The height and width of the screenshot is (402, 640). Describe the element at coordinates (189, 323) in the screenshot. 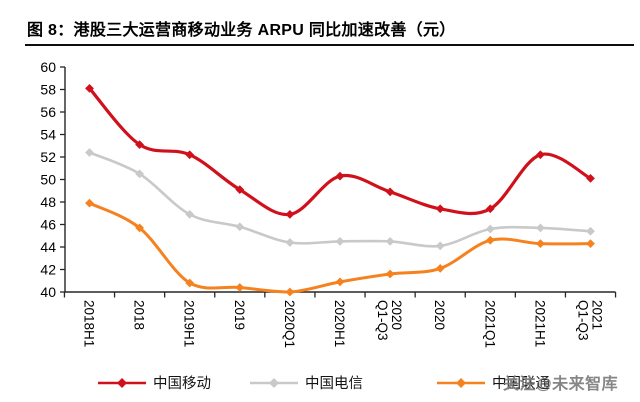

I see `x-tick-label: 2019H1` at that location.